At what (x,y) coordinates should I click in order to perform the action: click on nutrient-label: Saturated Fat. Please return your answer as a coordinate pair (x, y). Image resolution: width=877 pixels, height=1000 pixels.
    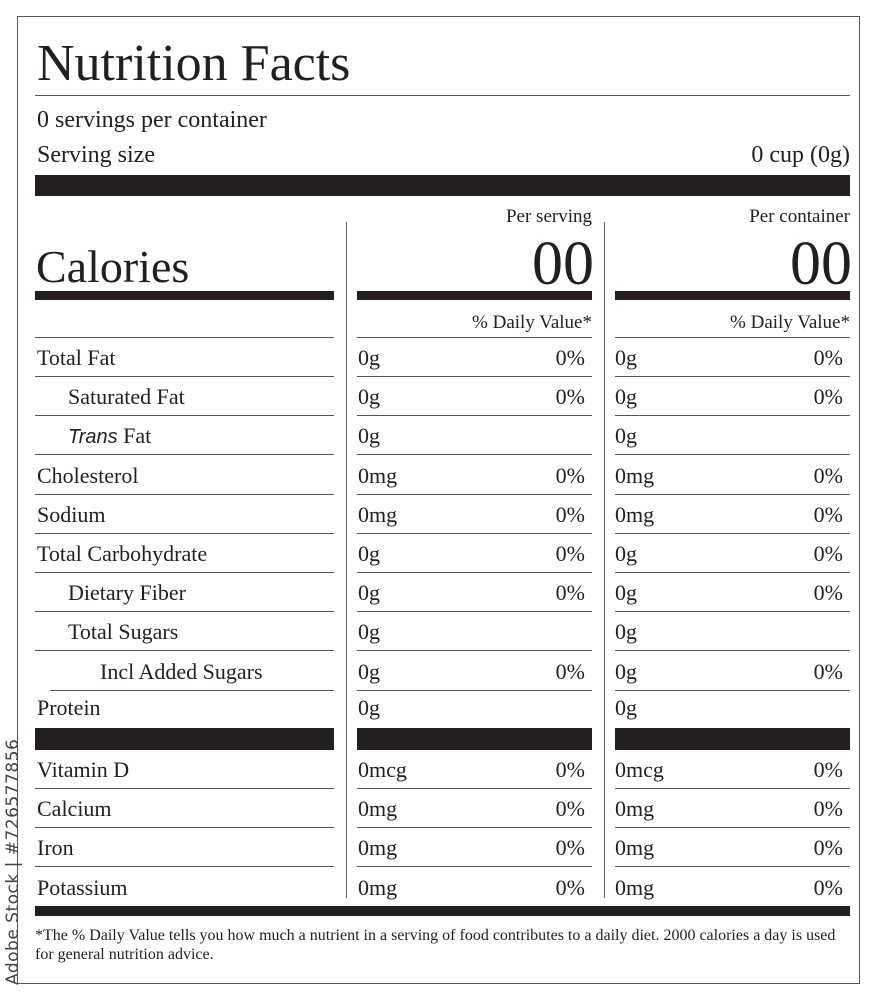
    Looking at the image, I should click on (126, 397).